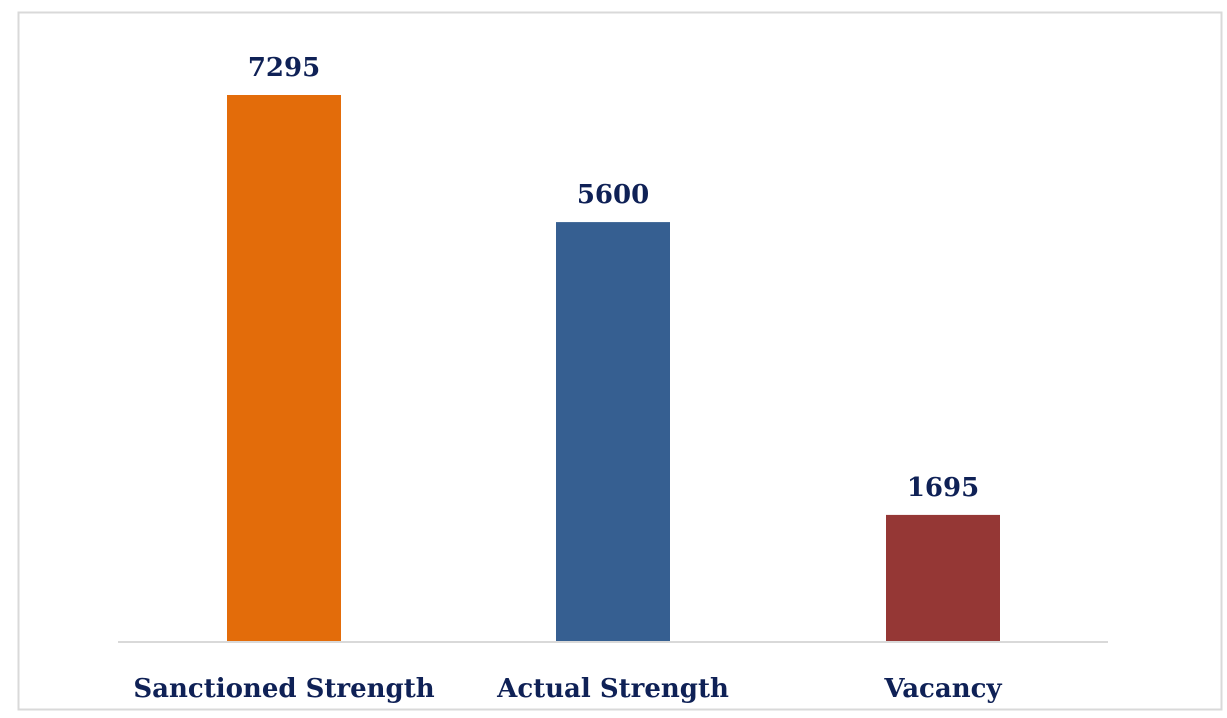 This screenshot has height=718, width=1227. Describe the element at coordinates (613, 432) in the screenshot. I see `bar-actual-strength` at that location.